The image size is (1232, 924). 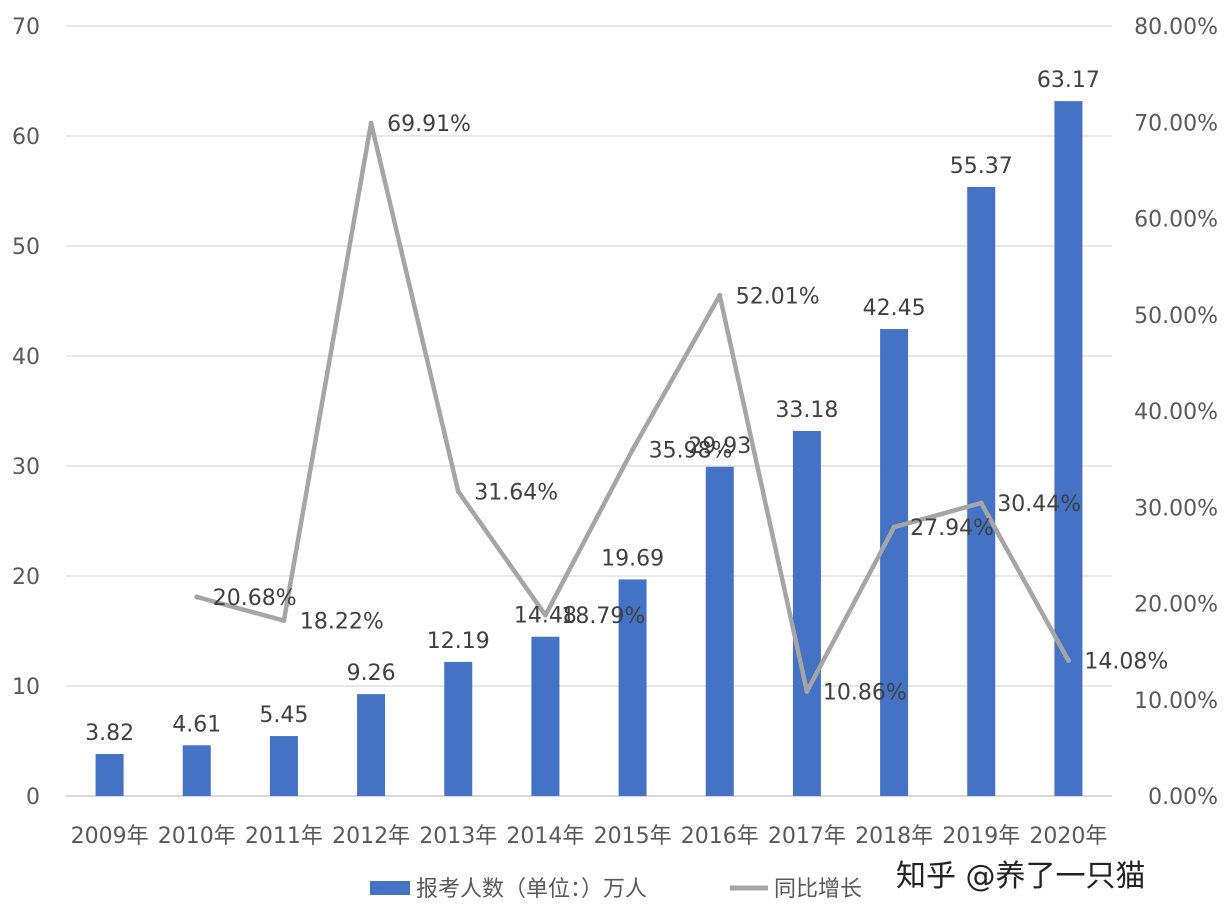 What do you see at coordinates (1126, 661) in the screenshot?
I see `line-value-label: 14.08%` at bounding box center [1126, 661].